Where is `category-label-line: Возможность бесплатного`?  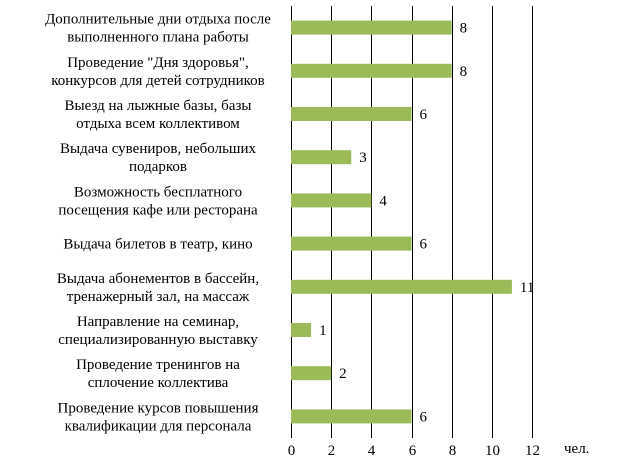
category-label-line: Возможность бесплатного is located at coordinates (158, 192).